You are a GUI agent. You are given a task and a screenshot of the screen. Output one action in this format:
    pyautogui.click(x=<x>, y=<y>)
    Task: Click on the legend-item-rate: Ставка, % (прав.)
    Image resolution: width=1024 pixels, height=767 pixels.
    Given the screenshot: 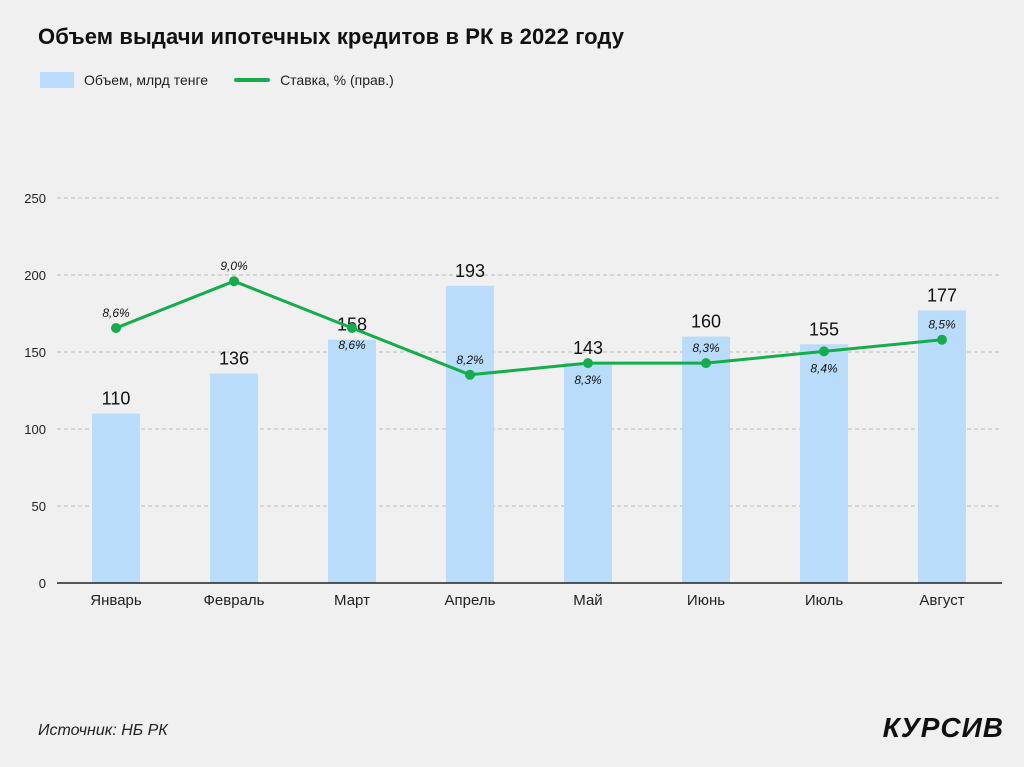 What is the action you would take?
    pyautogui.click(x=314, y=80)
    